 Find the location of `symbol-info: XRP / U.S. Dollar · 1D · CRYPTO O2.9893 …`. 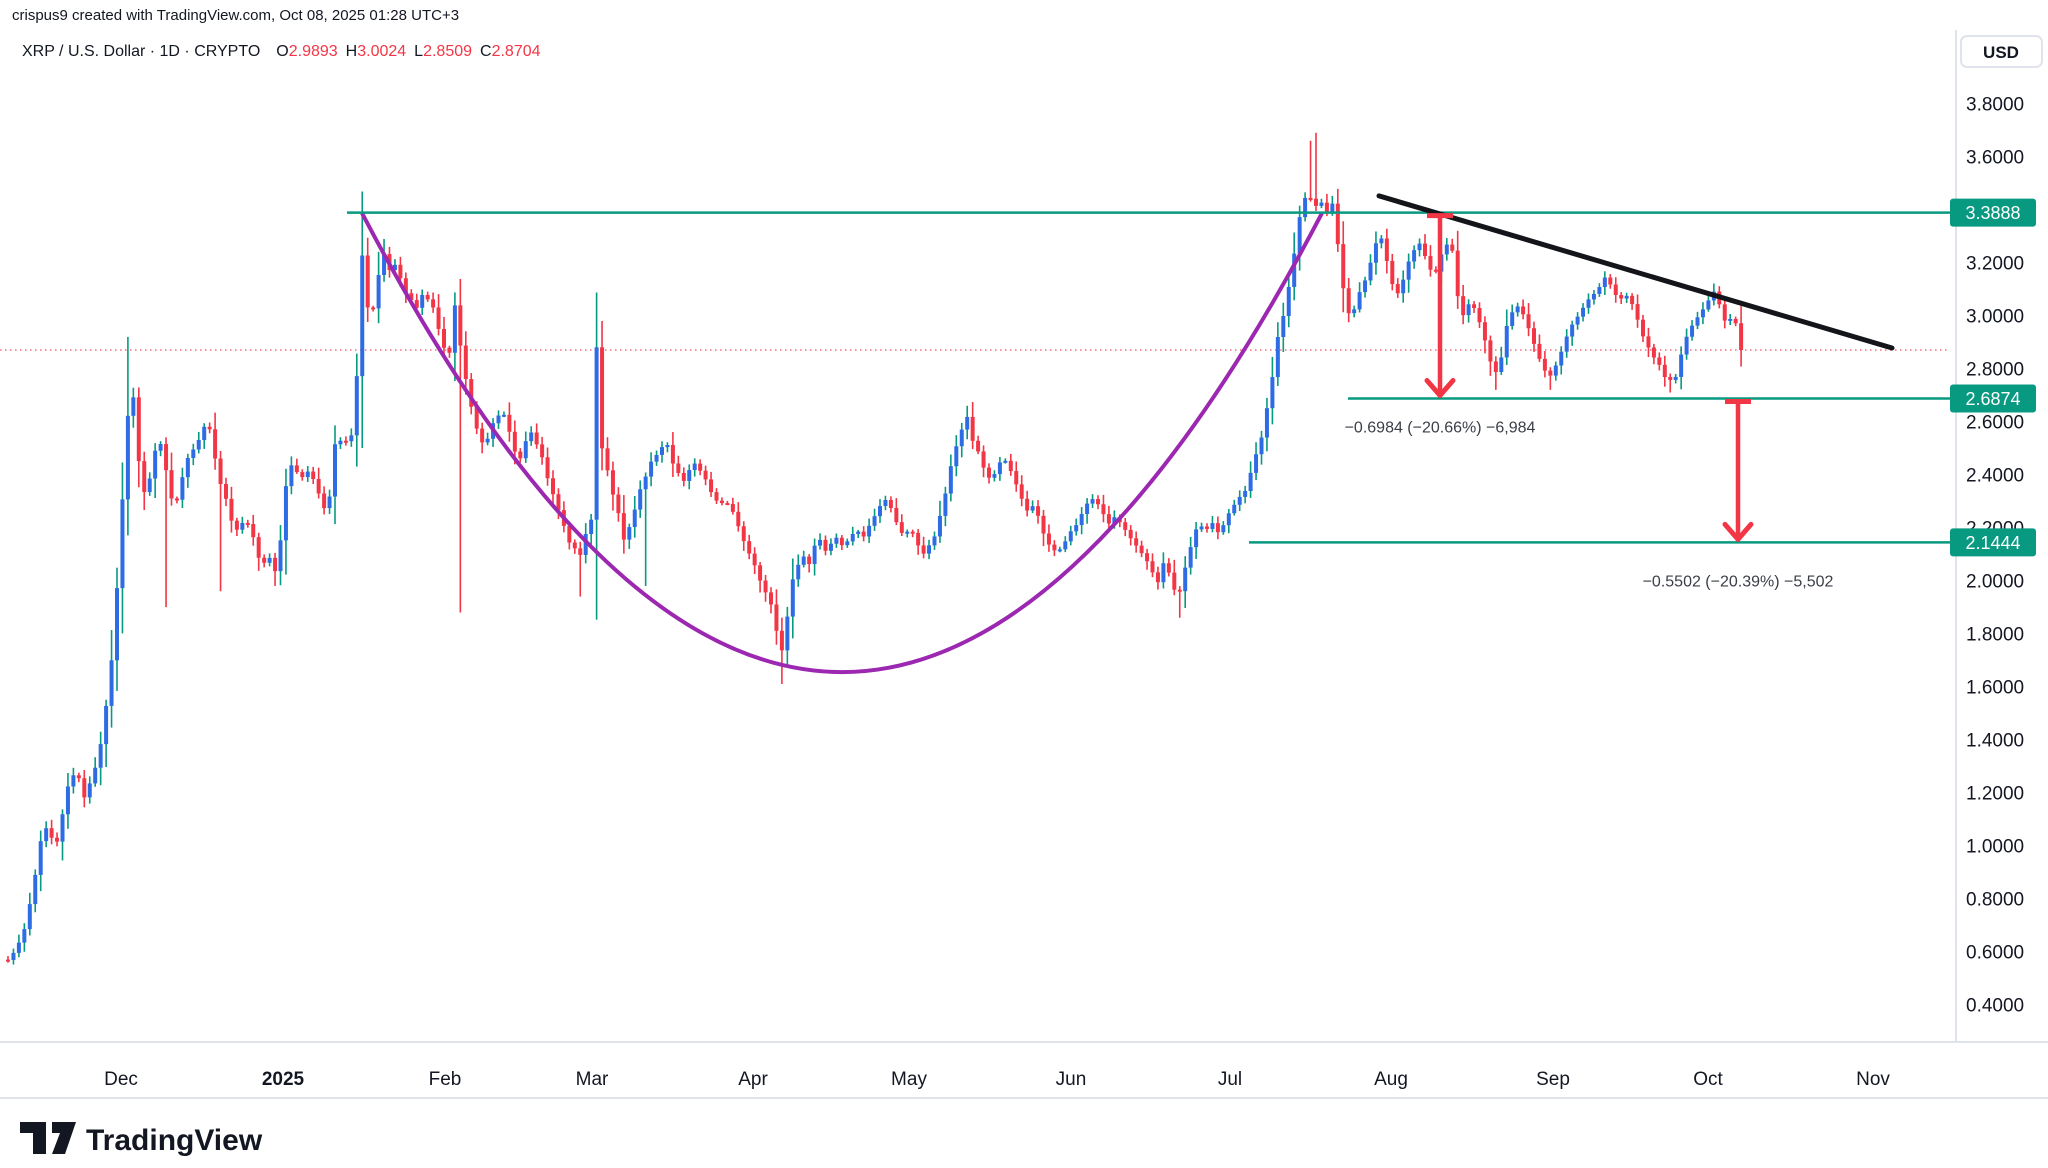

symbol-info: XRP / U.S. Dollar · 1D · CRYPTO O2.9893 … is located at coordinates (281, 51).